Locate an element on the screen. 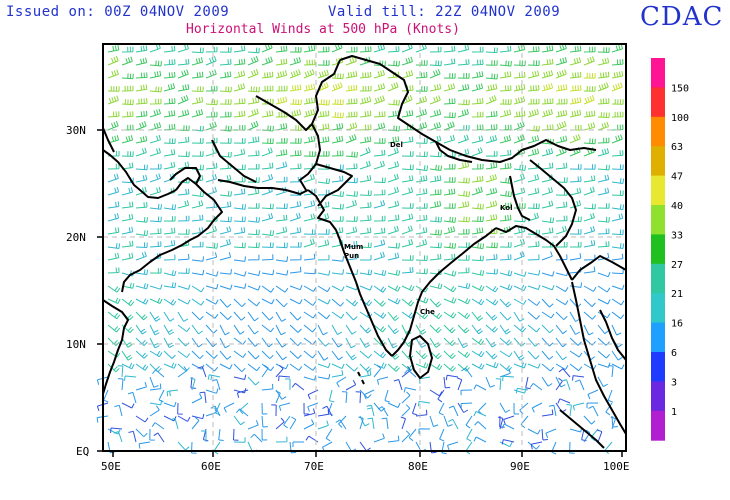 This screenshot has height=500, width=730. valid-label: Valid till: 22Z 04NOV 2009 is located at coordinates (444, 12).